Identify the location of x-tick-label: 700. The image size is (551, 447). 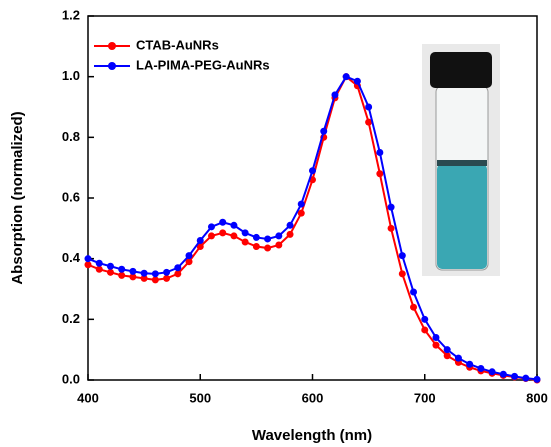
(425, 397).